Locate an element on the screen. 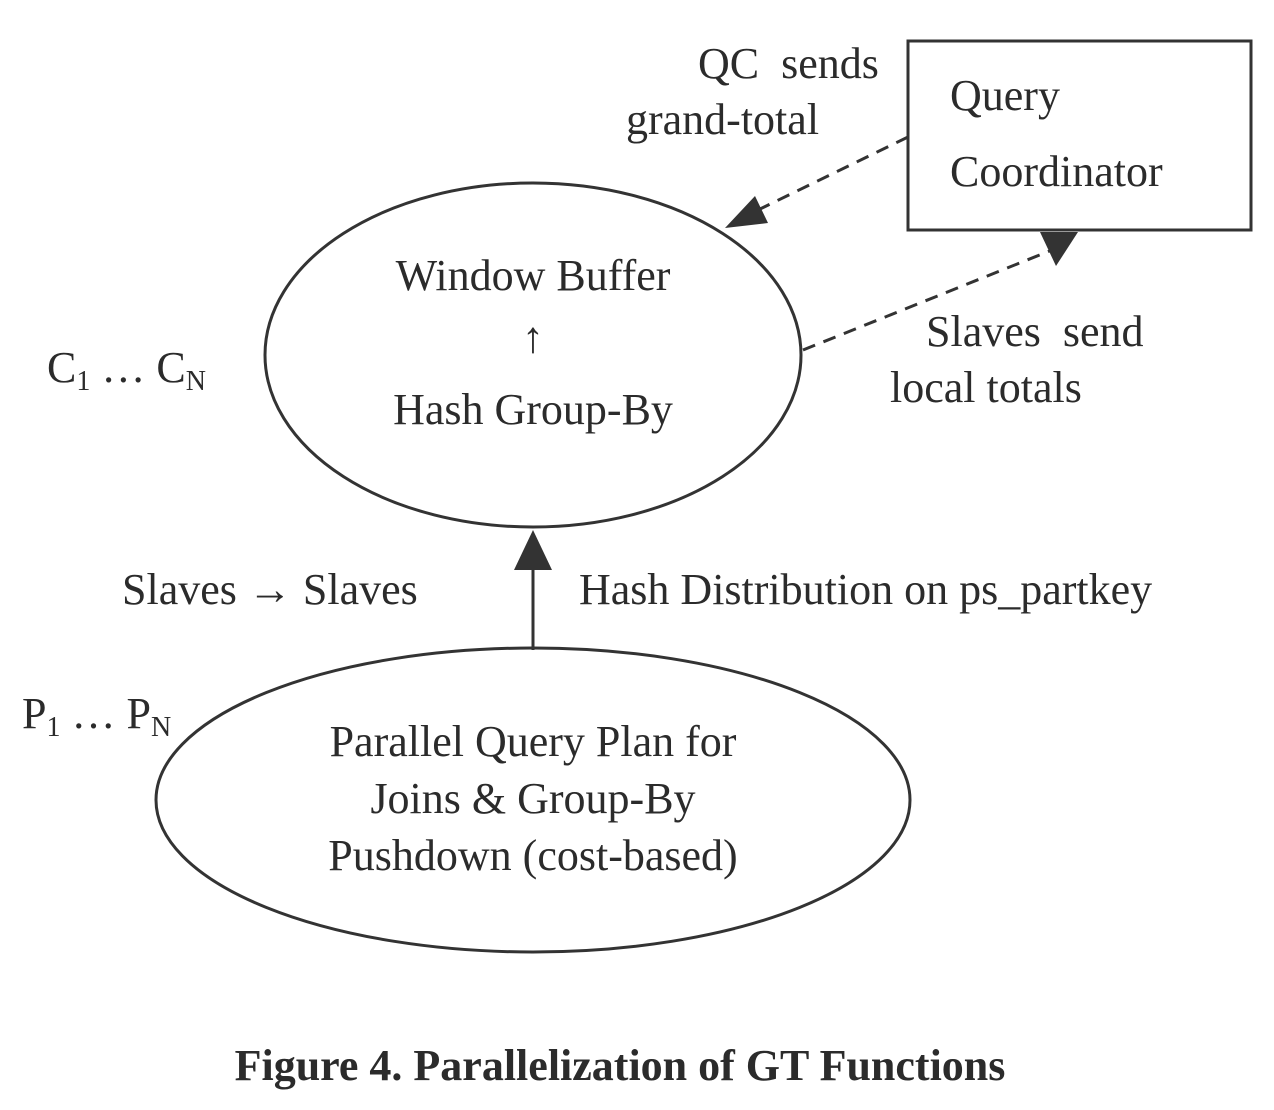  consumers-sub-n: N is located at coordinates (196, 381).